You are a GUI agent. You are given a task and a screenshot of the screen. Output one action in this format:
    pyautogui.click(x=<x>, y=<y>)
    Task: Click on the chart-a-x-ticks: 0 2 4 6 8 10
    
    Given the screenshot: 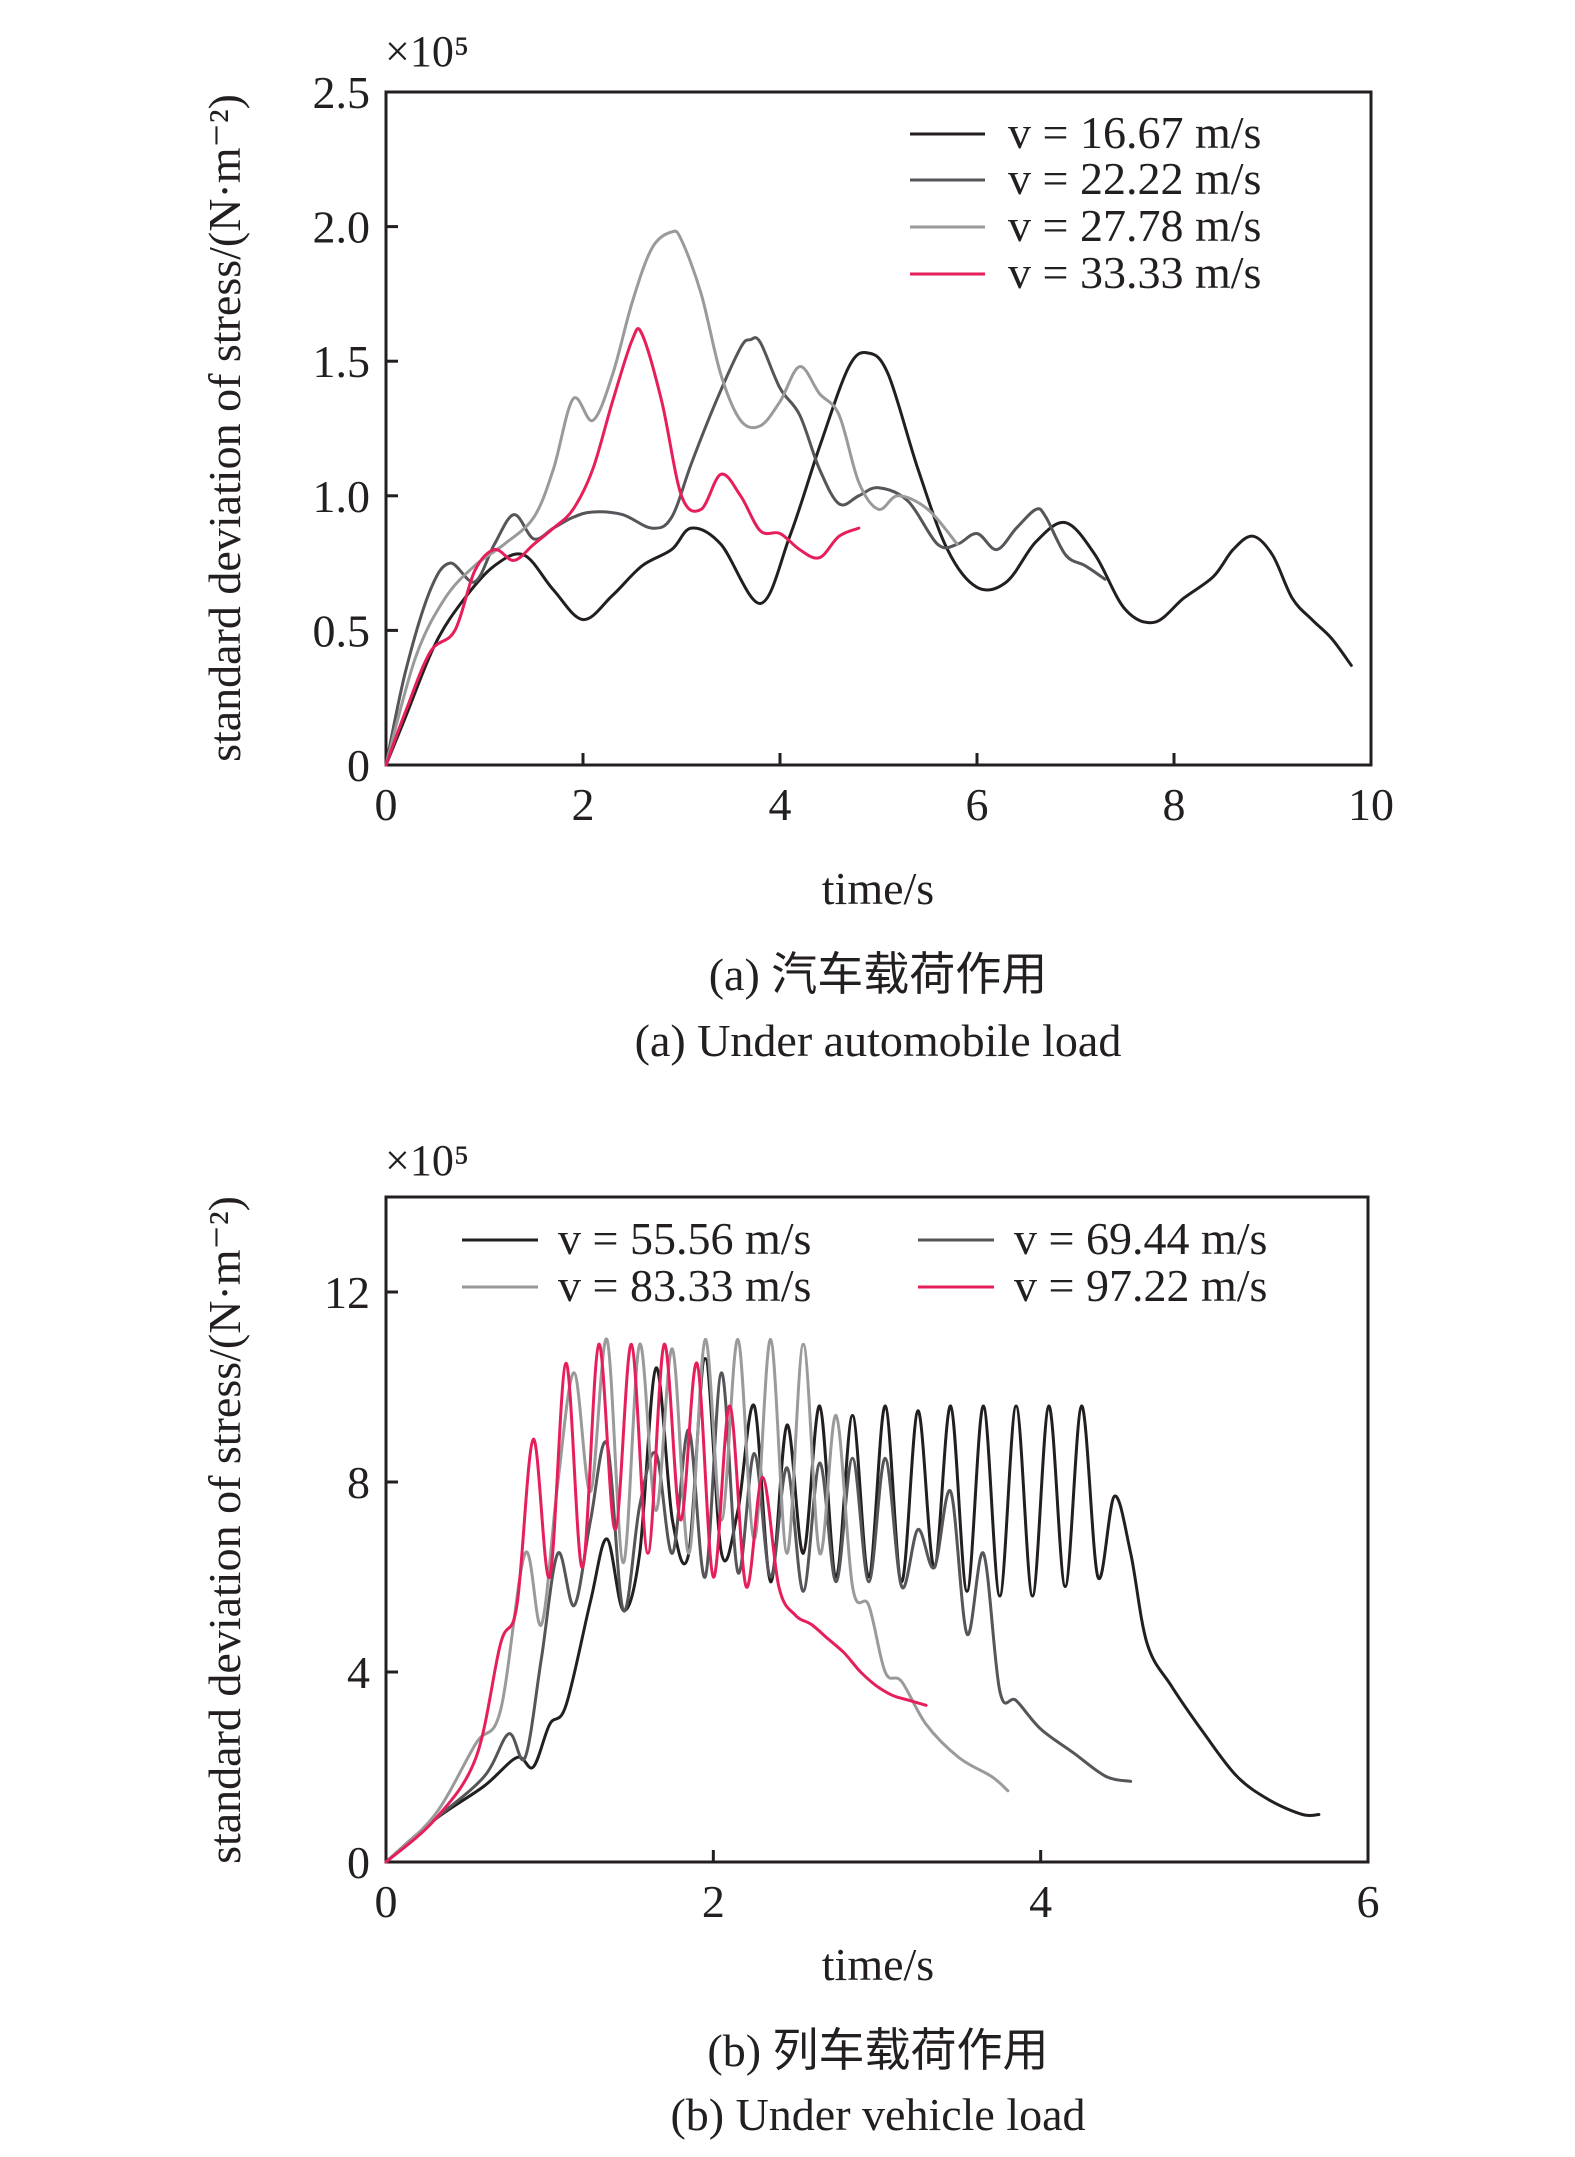 What is the action you would take?
    pyautogui.click(x=884, y=791)
    